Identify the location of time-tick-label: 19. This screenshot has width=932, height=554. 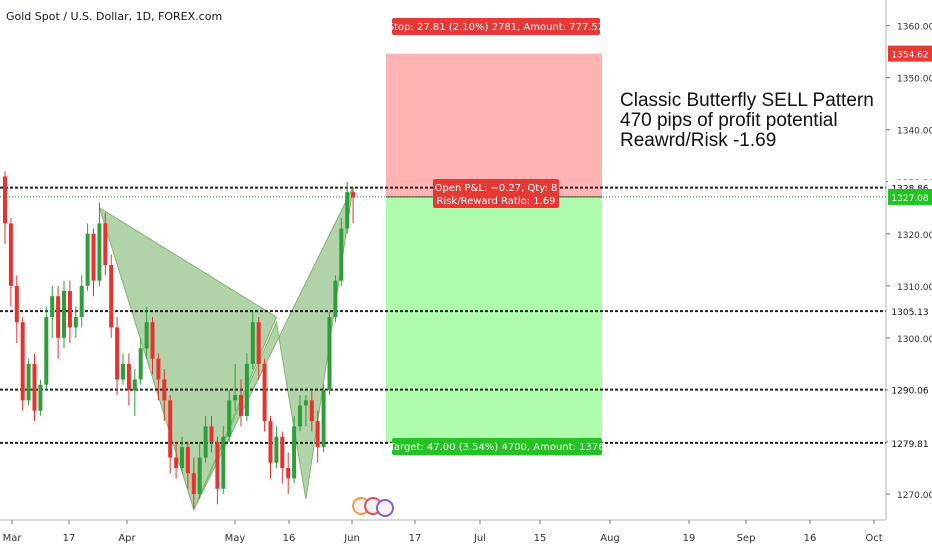
(689, 538).